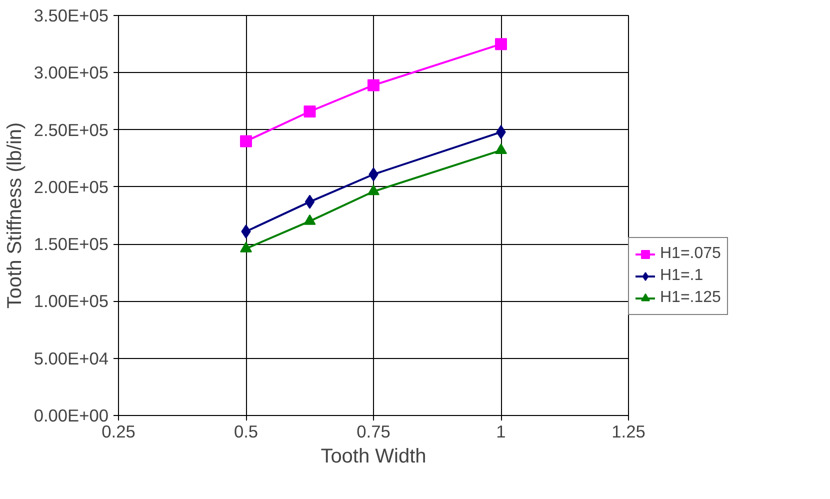  I want to click on x-tick-label: 0.75, so click(373, 432).